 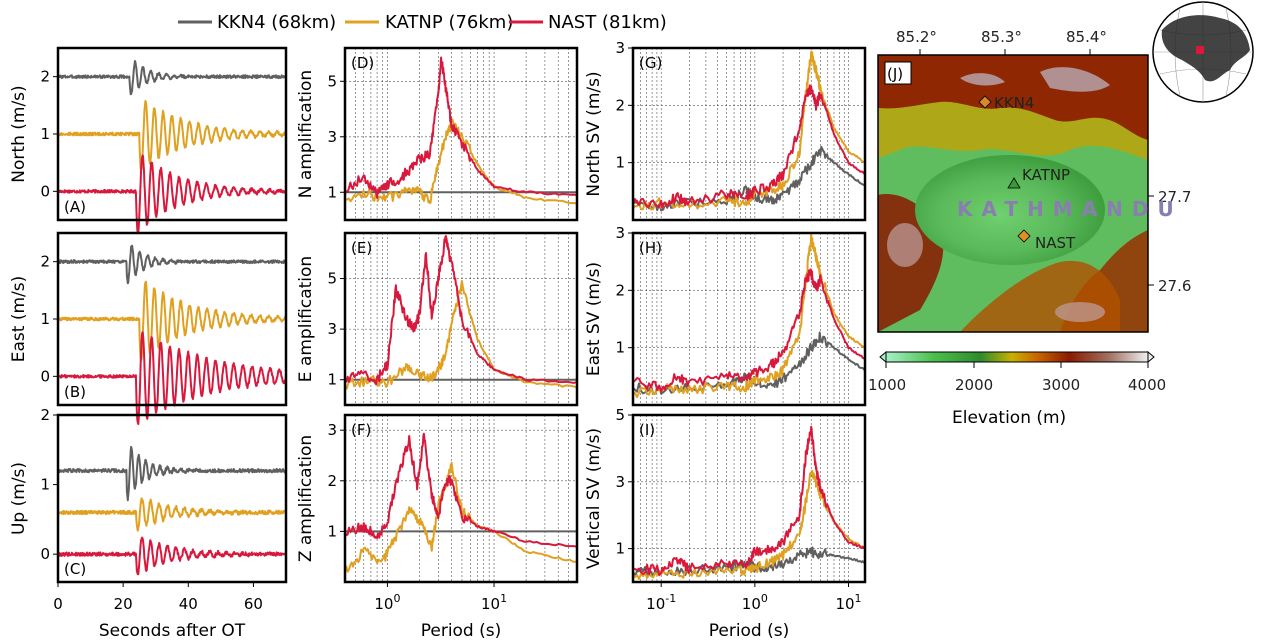 What do you see at coordinates (1014, 183) in the screenshot?
I see `station-katnp-marker` at bounding box center [1014, 183].